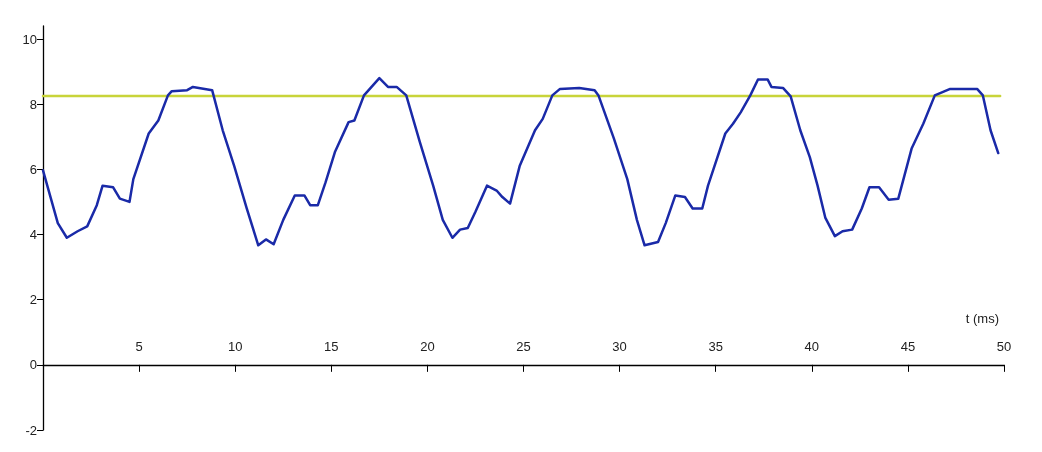 Image resolution: width=1042 pixels, height=452 pixels. What do you see at coordinates (33, 169) in the screenshot?
I see `y-tick-label: 6` at bounding box center [33, 169].